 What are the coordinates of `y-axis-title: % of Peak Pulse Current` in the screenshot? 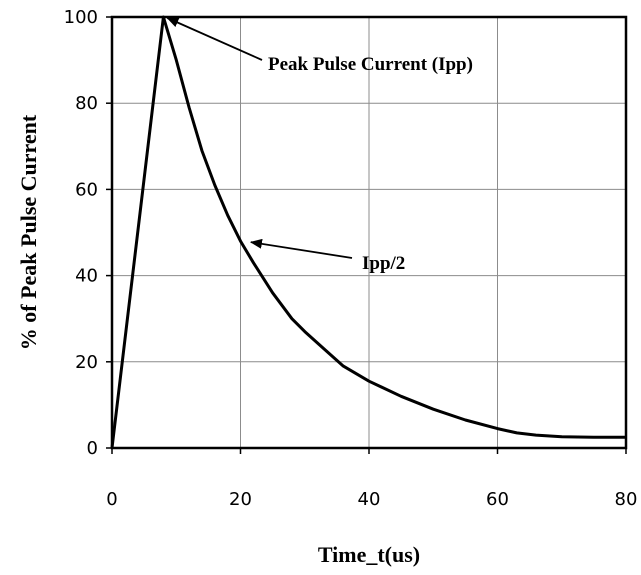 It's located at (28, 232).